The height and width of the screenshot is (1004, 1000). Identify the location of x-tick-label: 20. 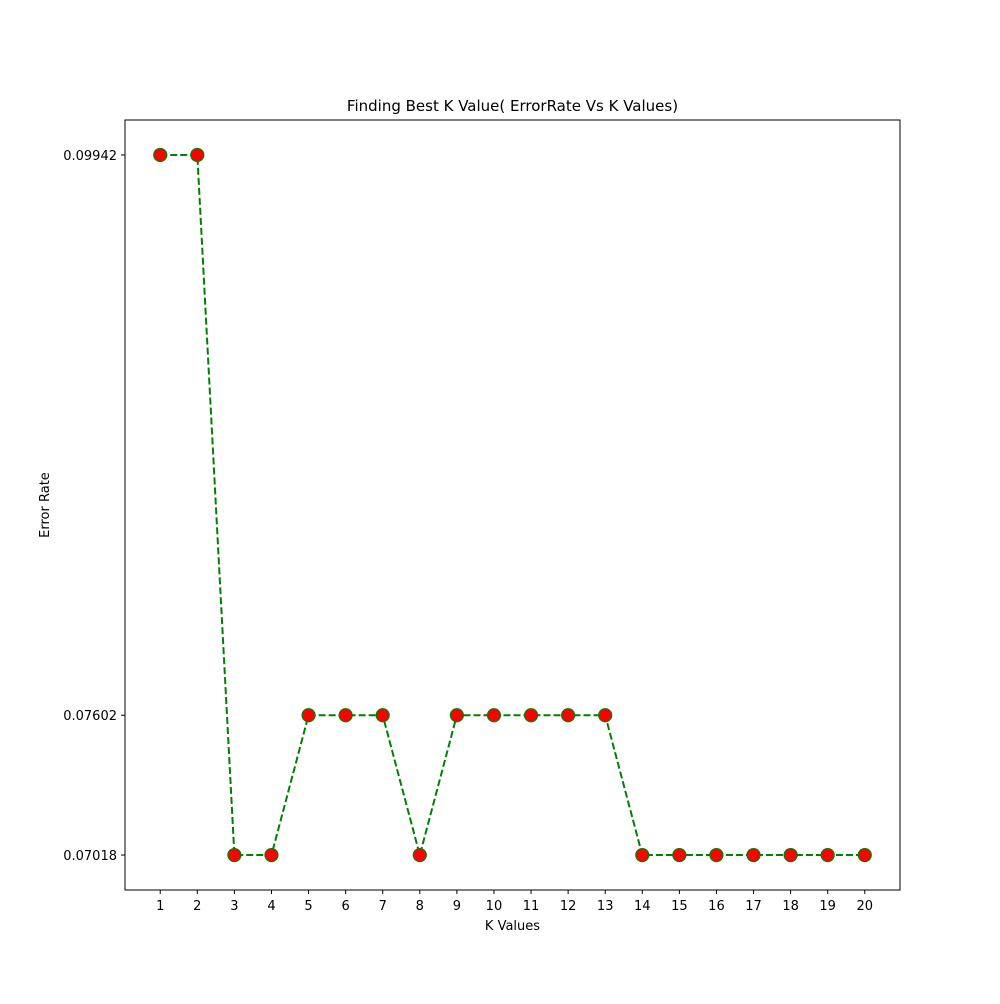
(864, 906).